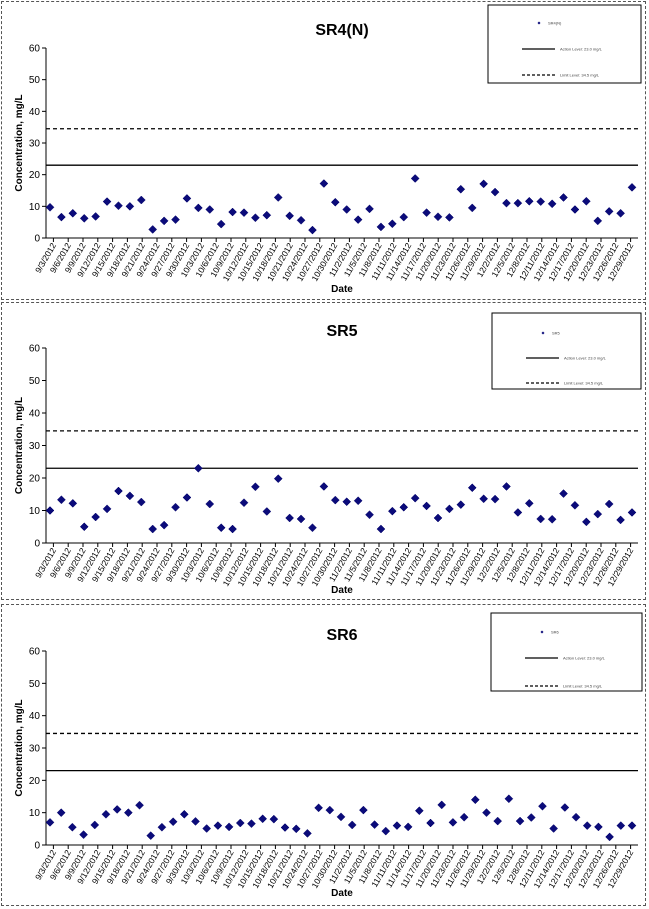 The height and width of the screenshot is (909, 649). Describe the element at coordinates (581, 49) in the screenshot. I see `legend-action-label: Action Level: 23.0 mg/L` at that location.